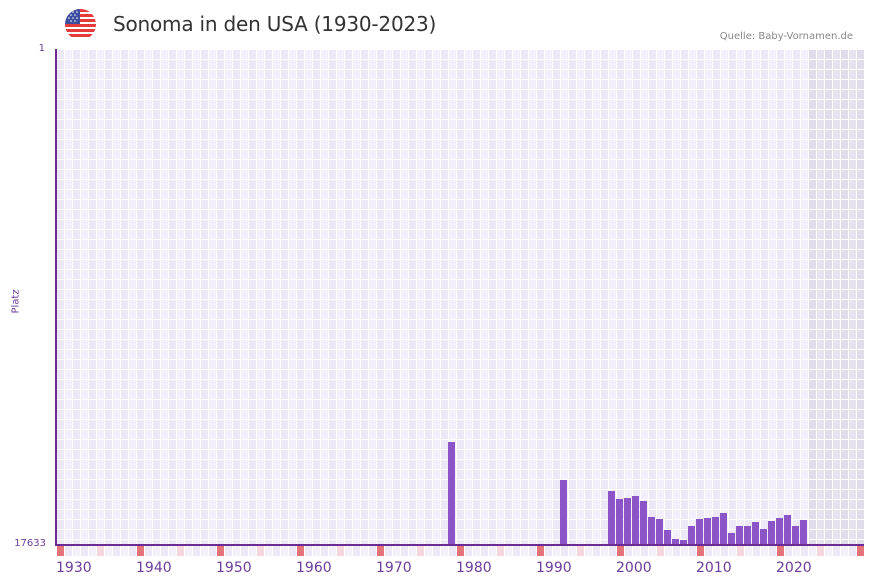 The image size is (873, 587). Describe the element at coordinates (30, 543) in the screenshot. I see `y-tick-bottom: 17633` at that location.